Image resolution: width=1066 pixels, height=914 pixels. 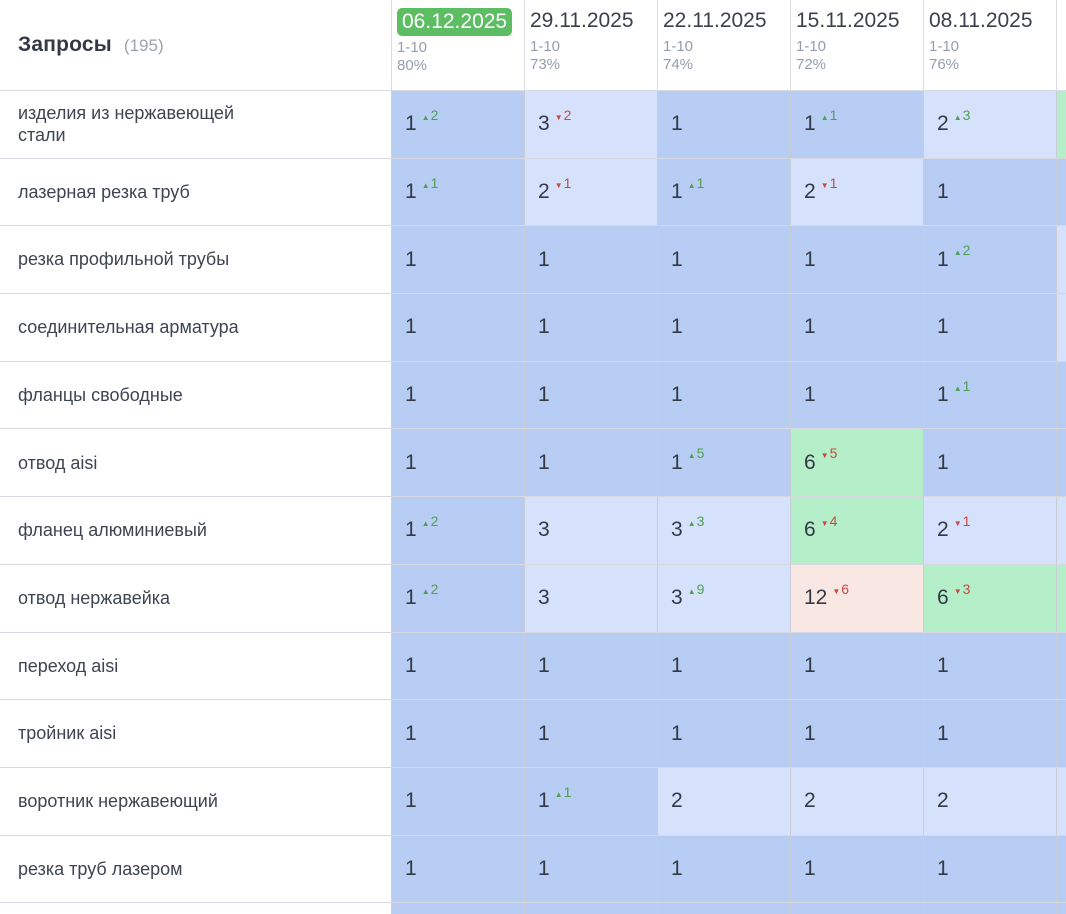 I want to click on position-cell: 6 ▼ 5, so click(x=856, y=463).